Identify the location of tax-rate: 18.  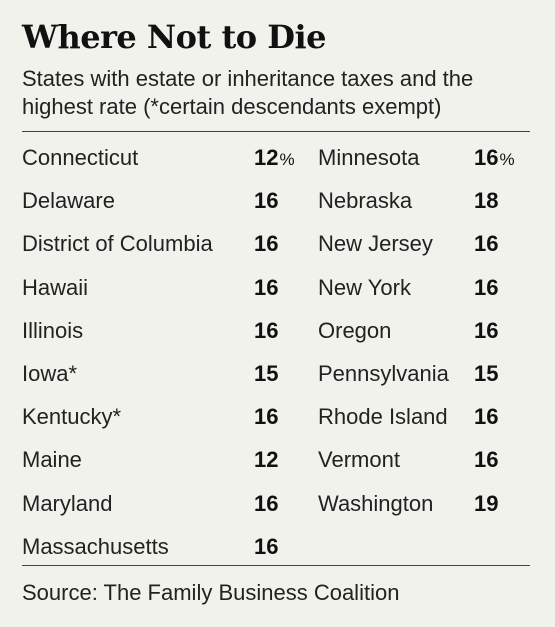
(486, 200).